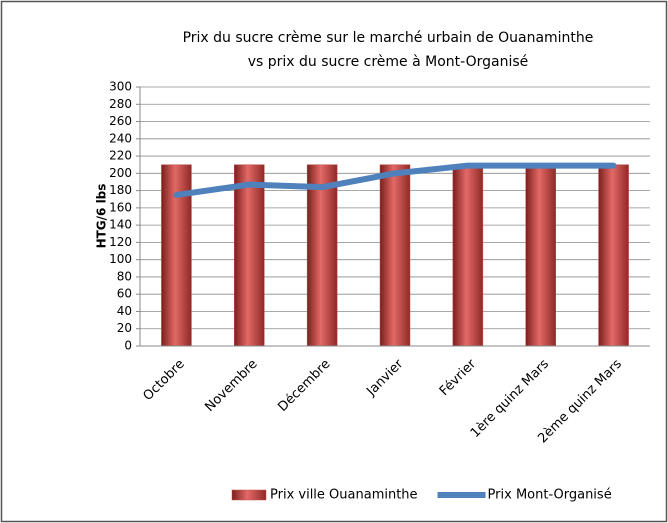  What do you see at coordinates (249, 495) in the screenshot?
I see `legend-swatch` at bounding box center [249, 495].